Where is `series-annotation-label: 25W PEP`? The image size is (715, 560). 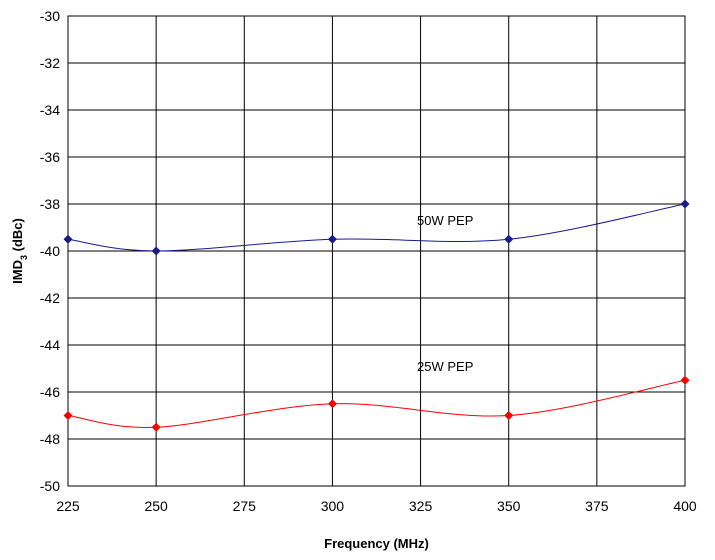
series-annotation-label: 25W PEP is located at coordinates (445, 366).